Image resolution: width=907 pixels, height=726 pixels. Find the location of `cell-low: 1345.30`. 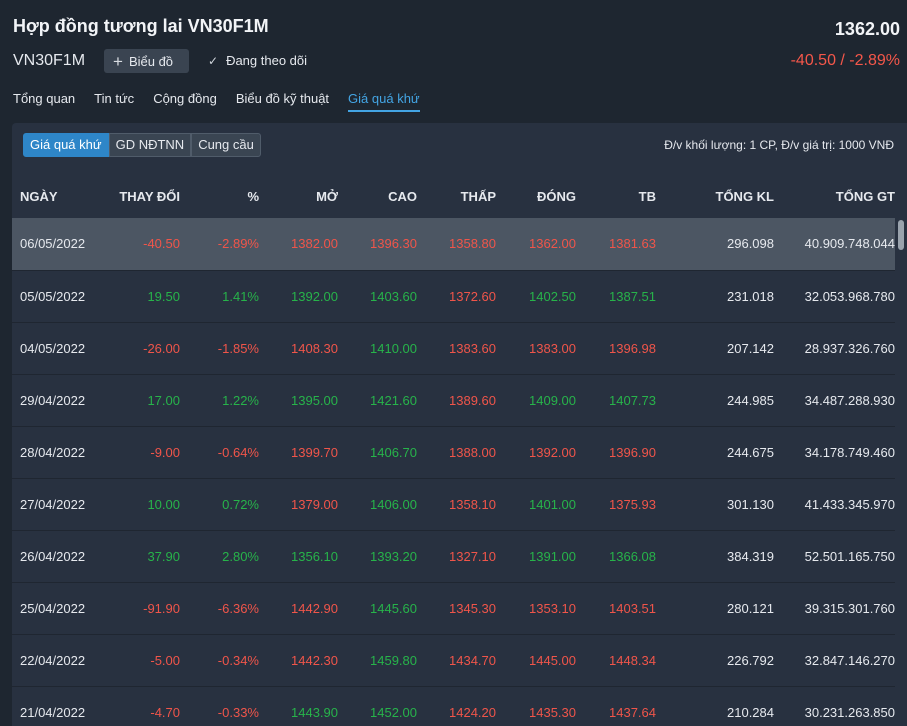

cell-low: 1345.30 is located at coordinates (456, 608).